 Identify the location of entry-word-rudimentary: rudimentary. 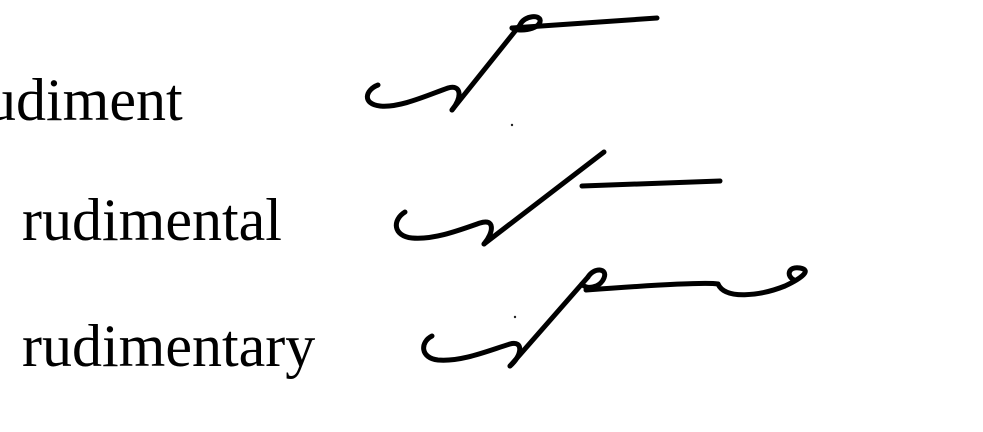
(169, 346).